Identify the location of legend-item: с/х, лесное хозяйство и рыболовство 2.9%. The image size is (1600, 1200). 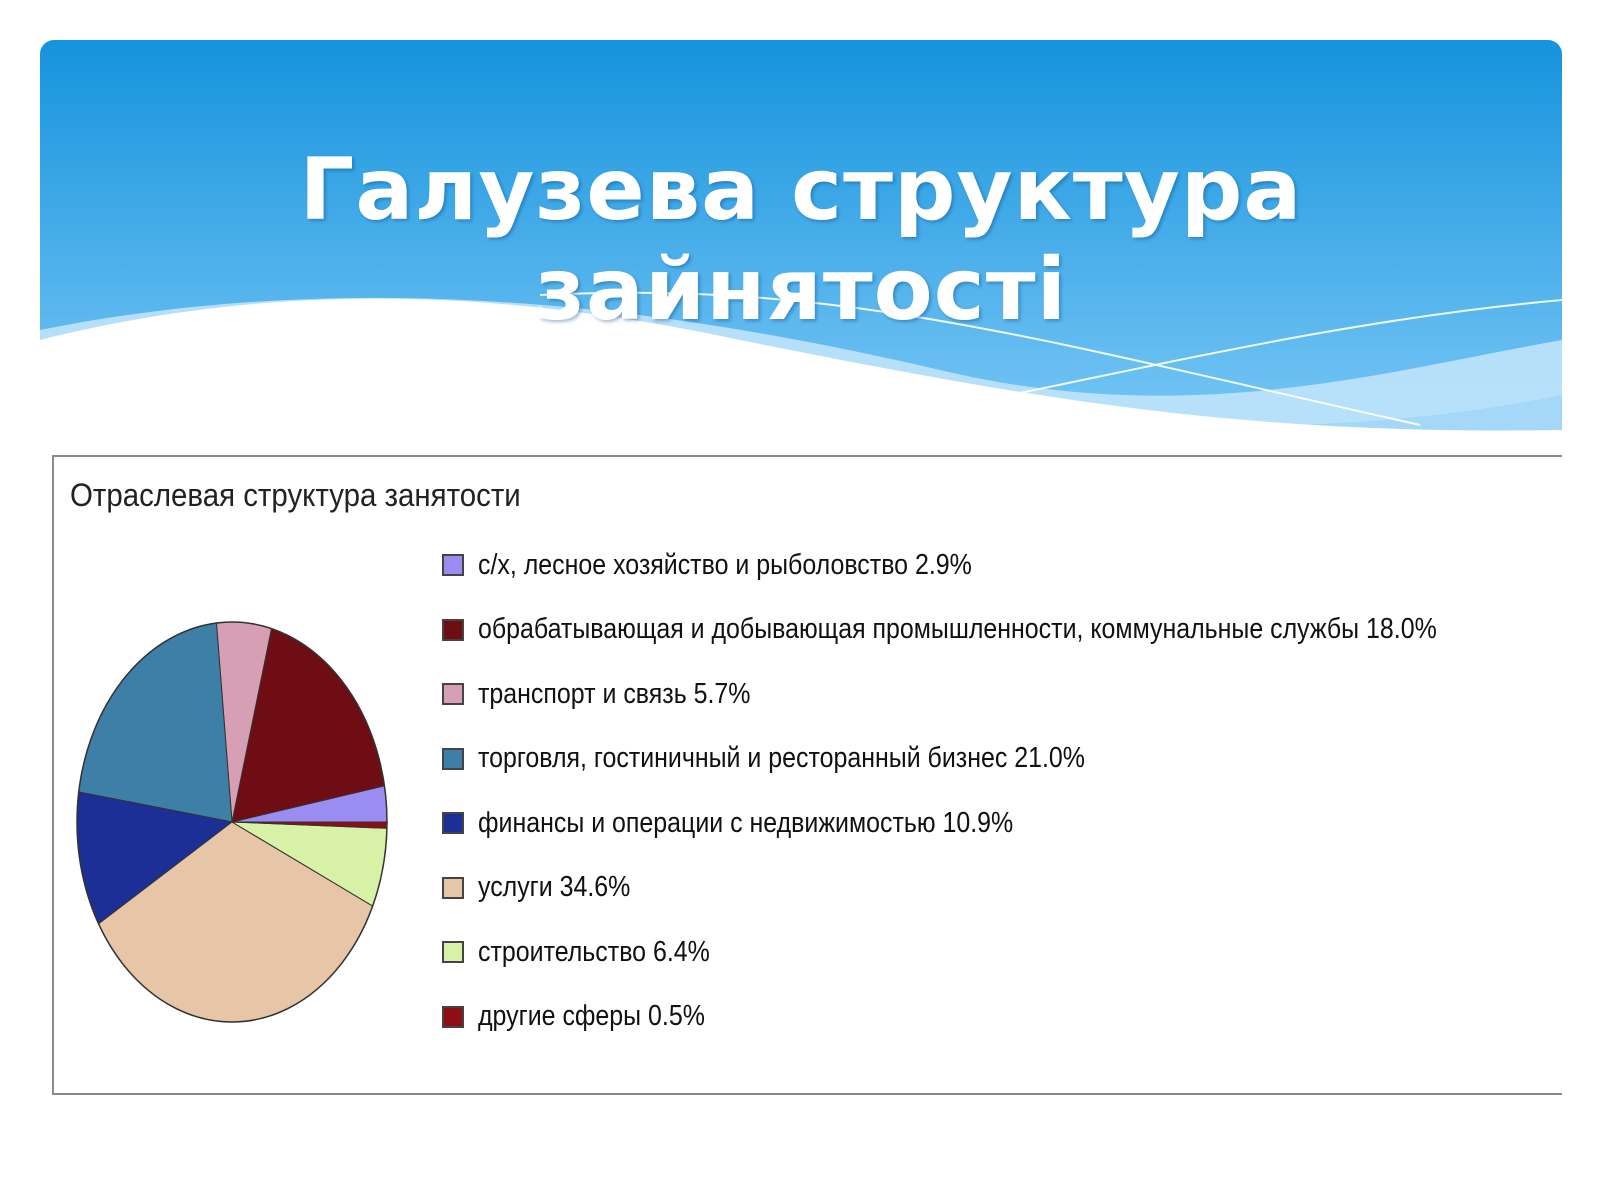
(747, 565).